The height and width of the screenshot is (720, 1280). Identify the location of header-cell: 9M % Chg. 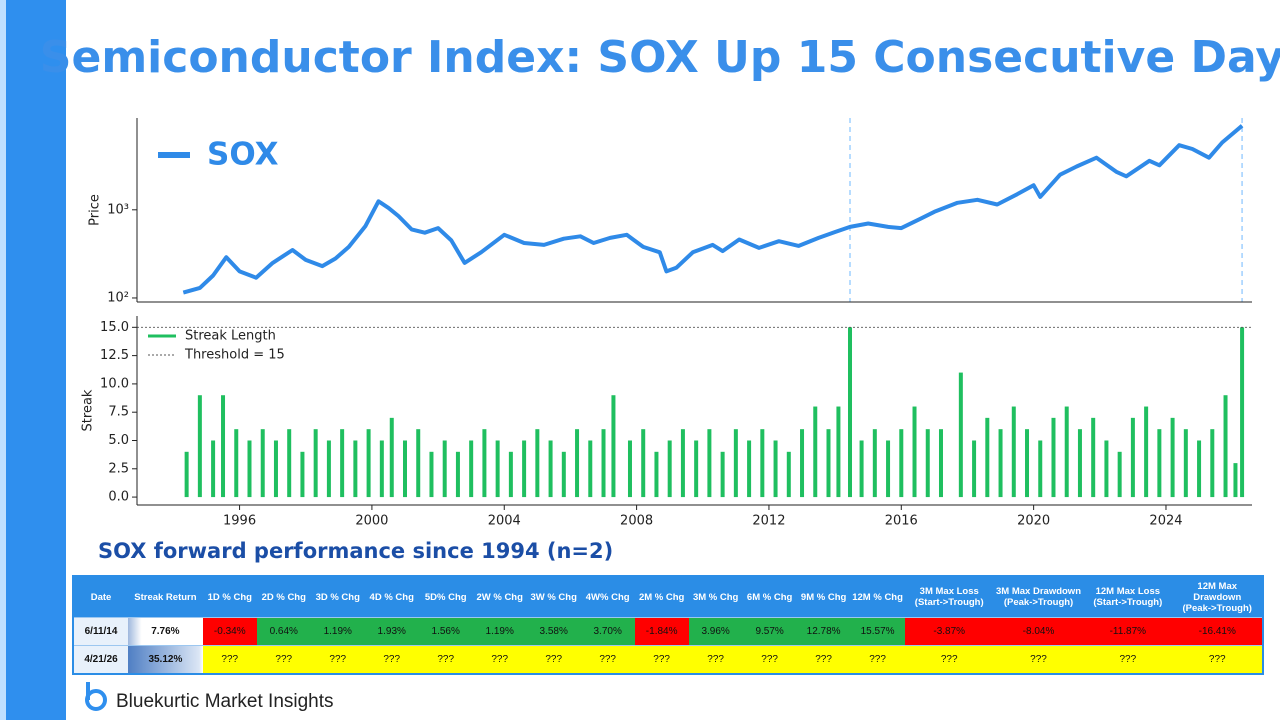
(823, 597).